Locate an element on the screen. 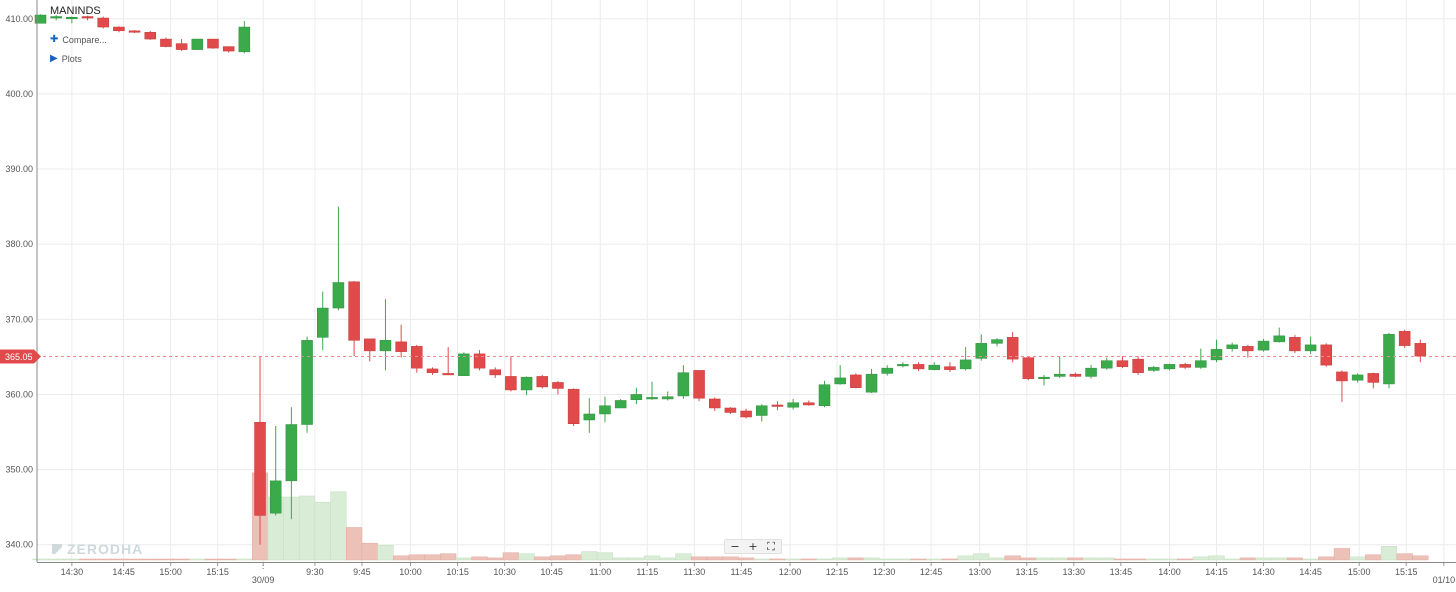 The height and width of the screenshot is (592, 1456). y-tick-label: 340.00 is located at coordinates (19, 545).